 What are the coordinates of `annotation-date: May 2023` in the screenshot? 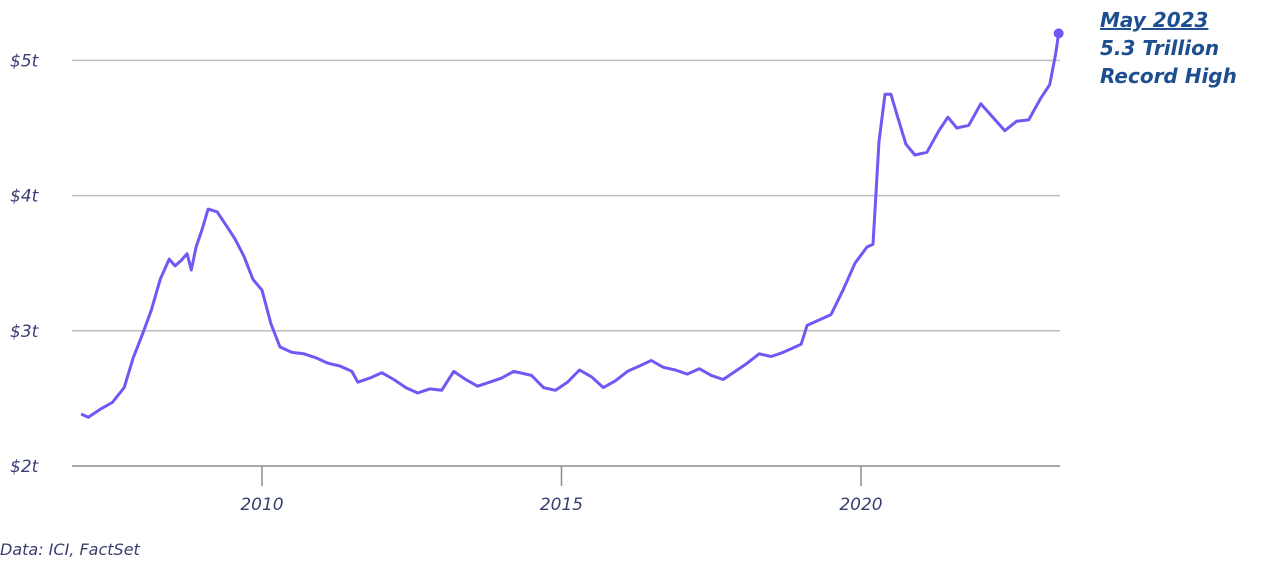 It's located at (1154, 20).